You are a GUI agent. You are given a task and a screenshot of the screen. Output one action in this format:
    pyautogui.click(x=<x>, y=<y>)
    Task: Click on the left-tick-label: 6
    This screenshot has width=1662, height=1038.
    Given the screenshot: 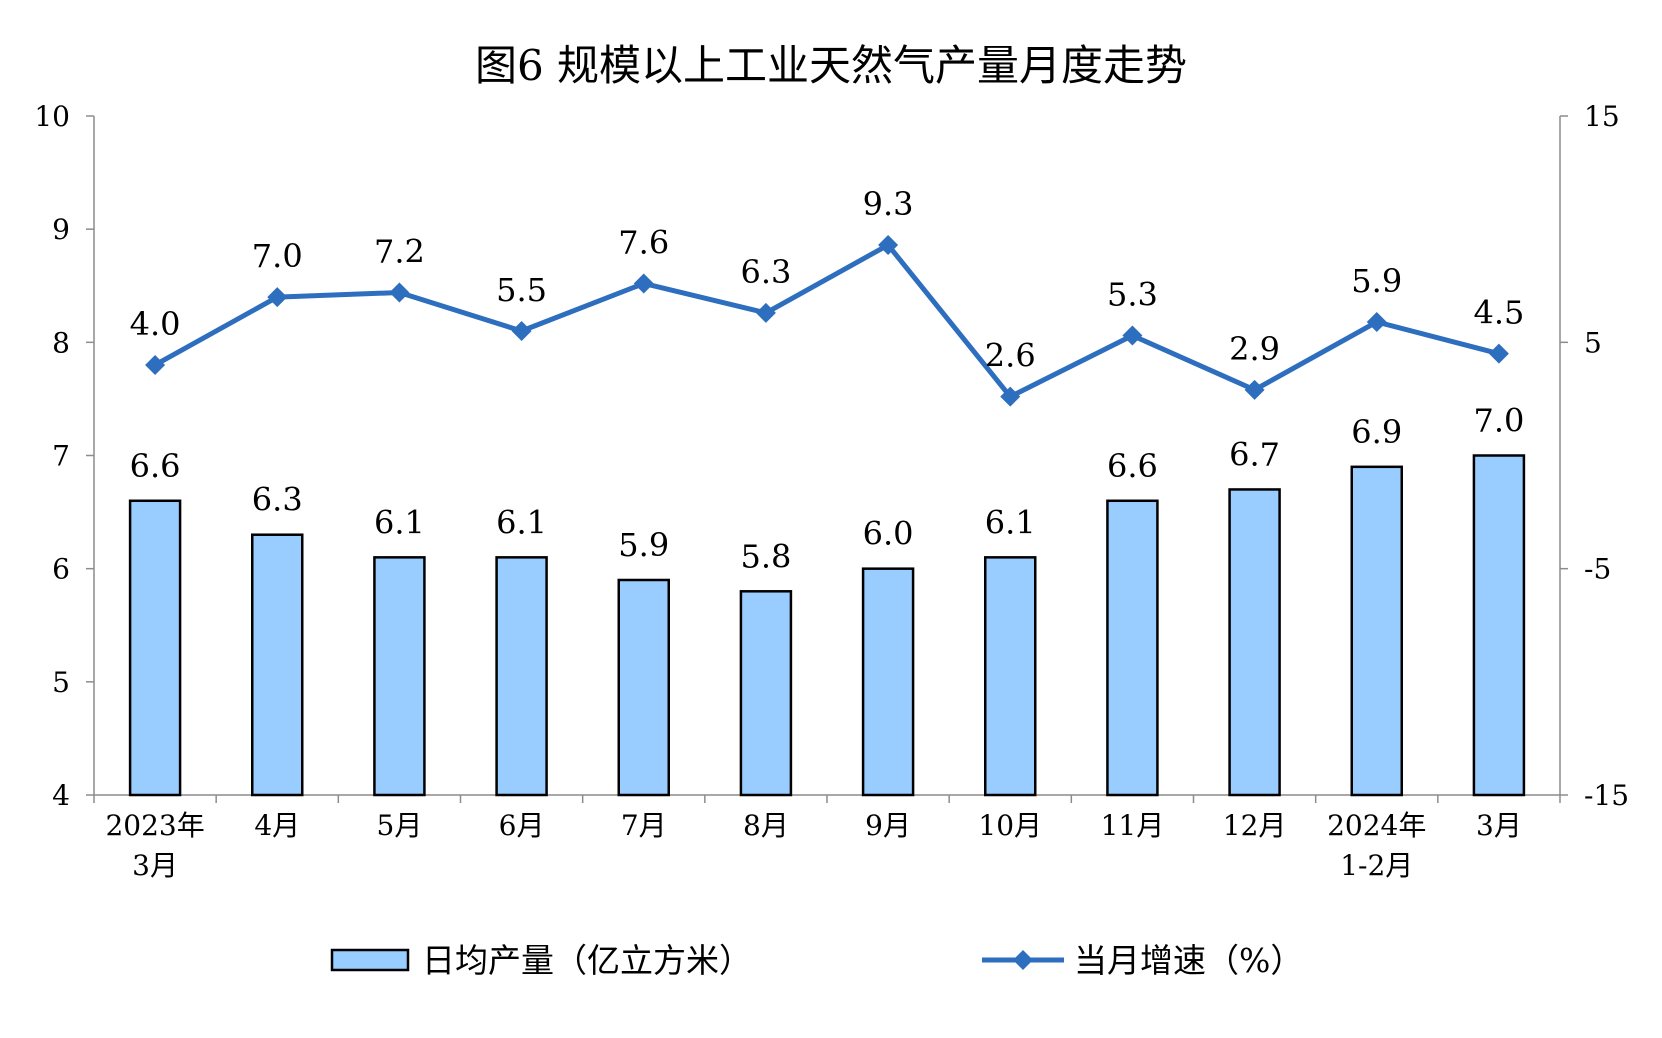 What is the action you would take?
    pyautogui.click(x=61, y=569)
    